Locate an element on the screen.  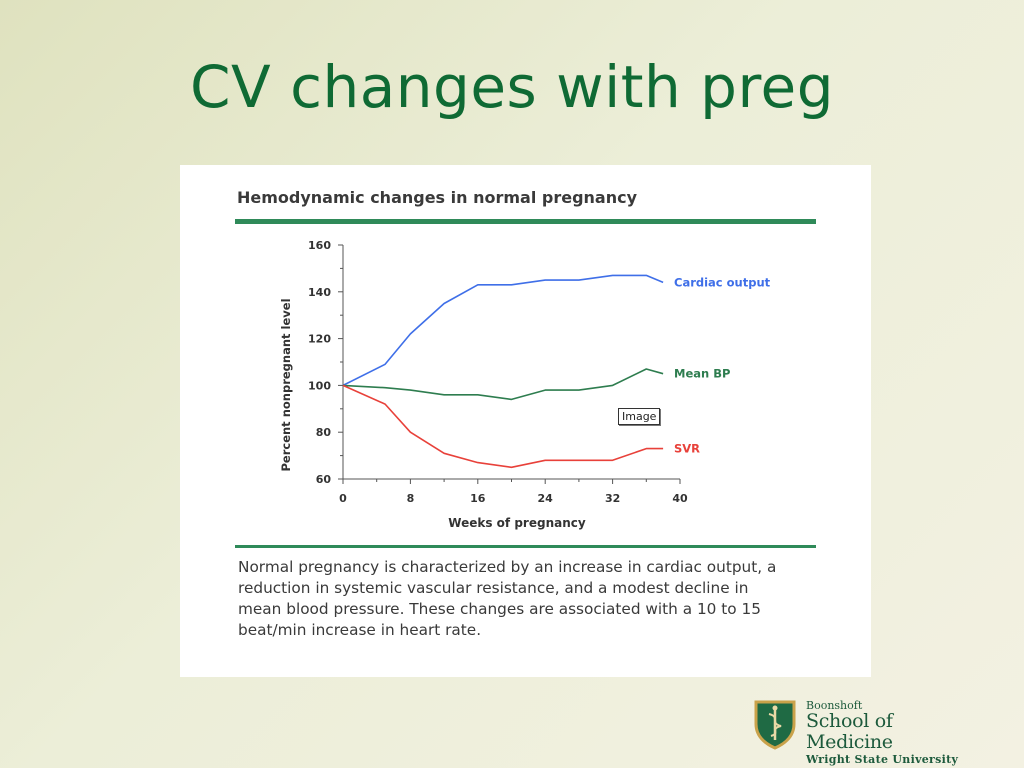
y-tick-label: 100 is located at coordinates (319, 385).